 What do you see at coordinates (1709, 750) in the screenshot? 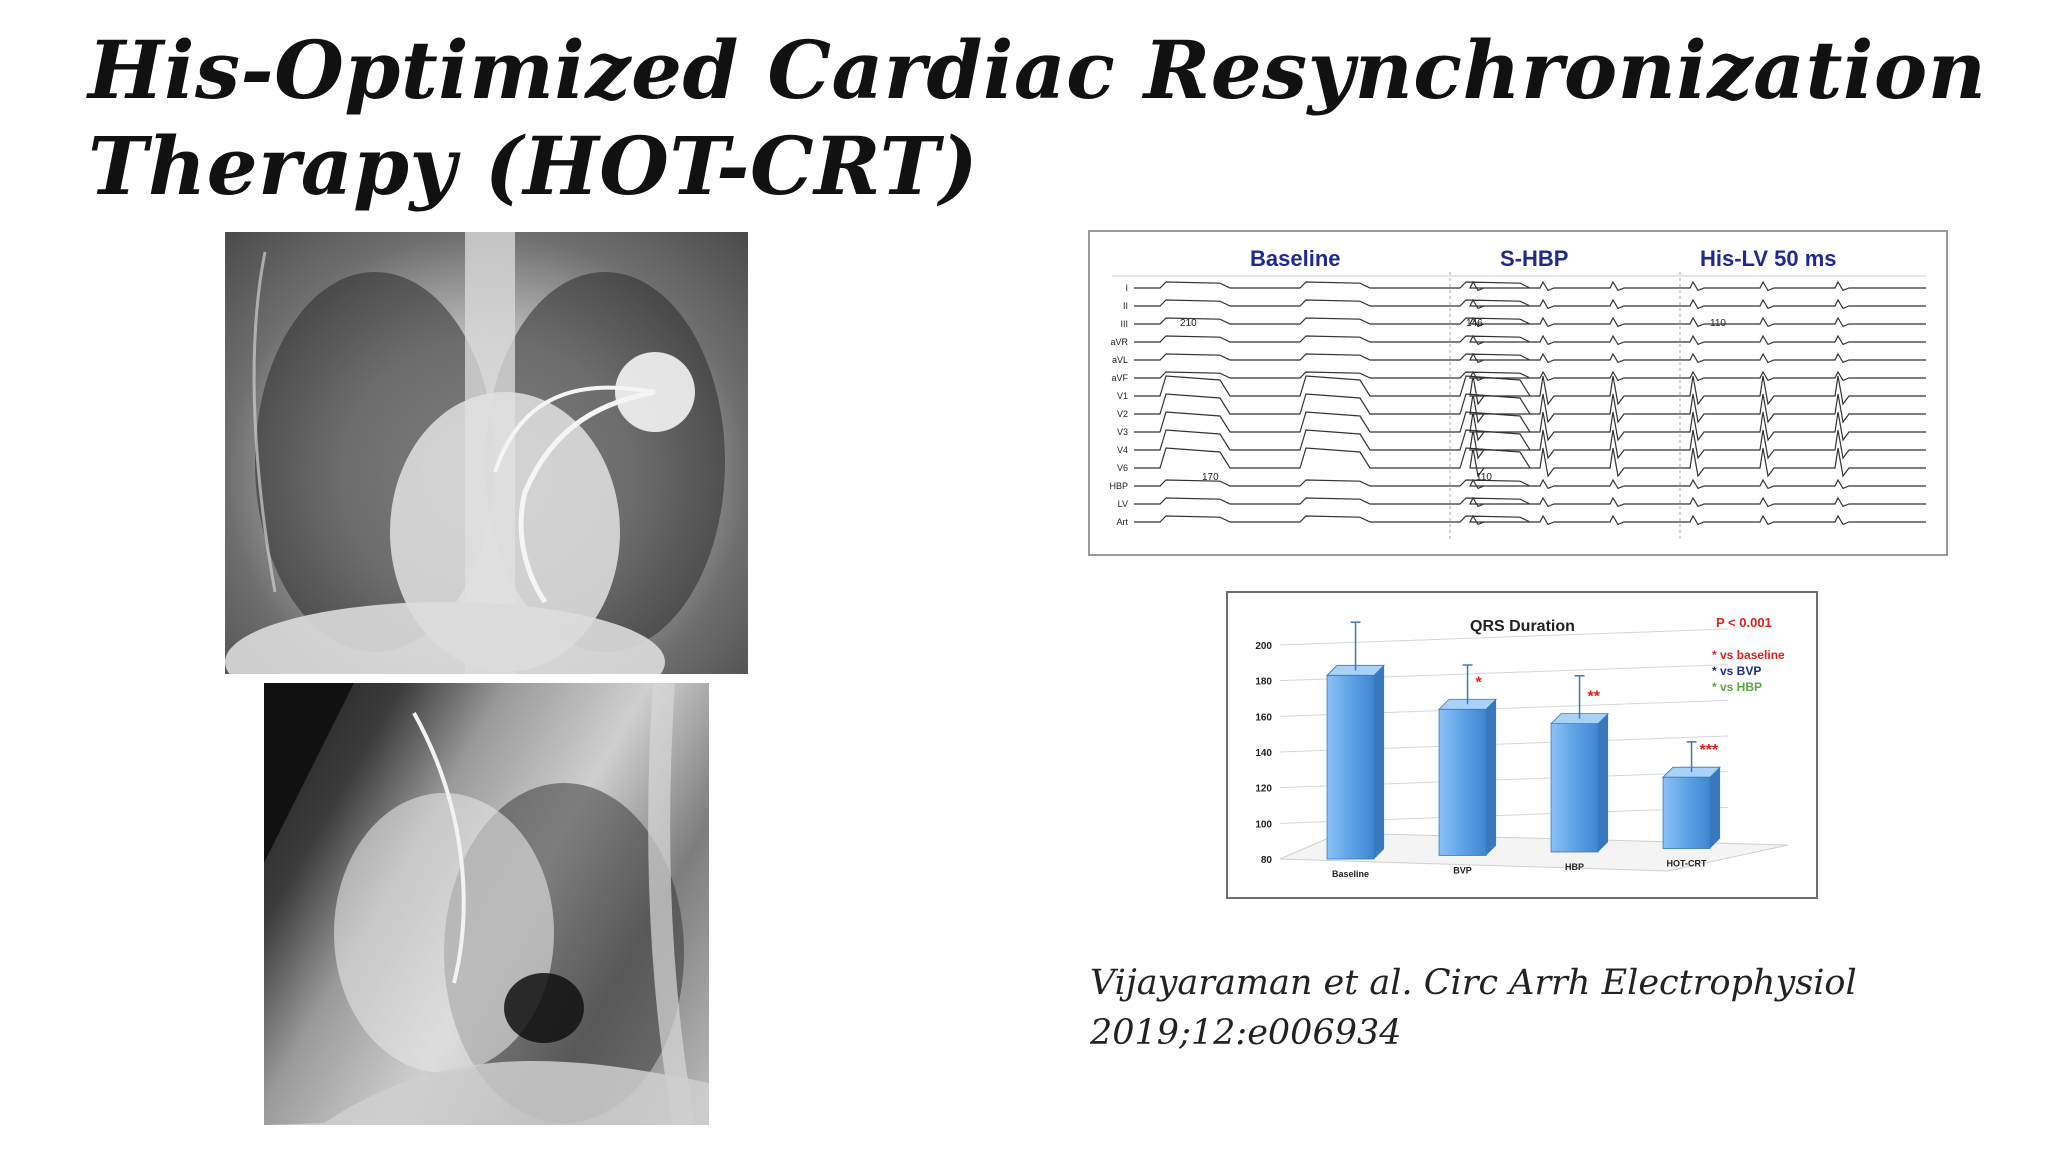
I see `chart-significance-mark: ***` at bounding box center [1709, 750].